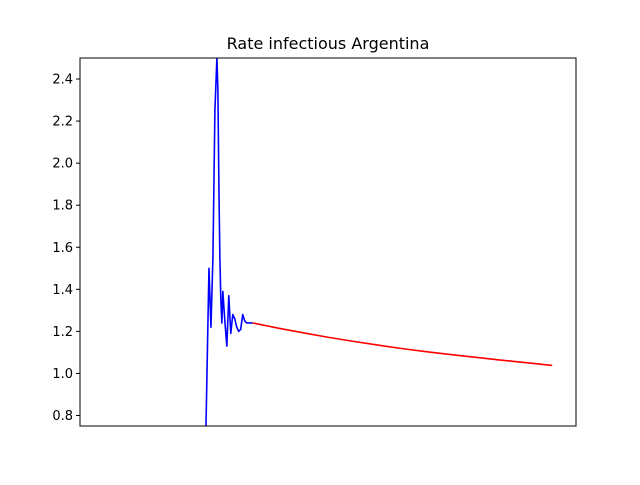 The height and width of the screenshot is (485, 640). What do you see at coordinates (328, 43) in the screenshot?
I see `chart-title: Rate infectious Argentina` at bounding box center [328, 43].